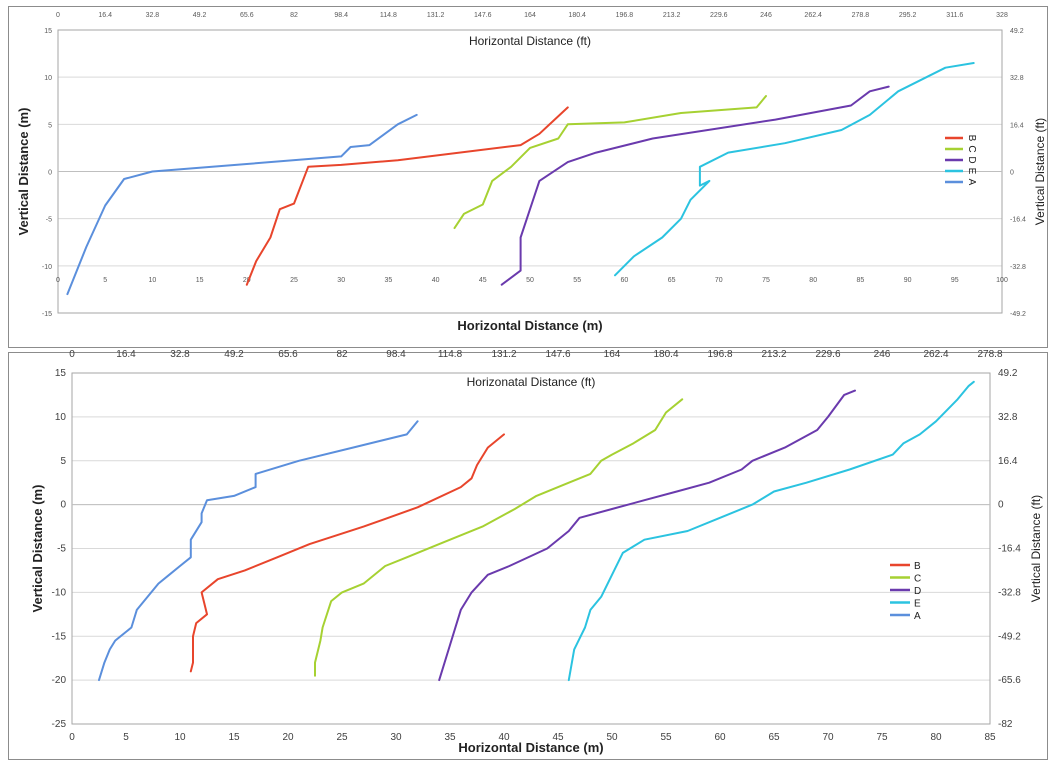  Describe the element at coordinates (483, 15) in the screenshot. I see `x-tick-label-ft: 147.6` at that location.